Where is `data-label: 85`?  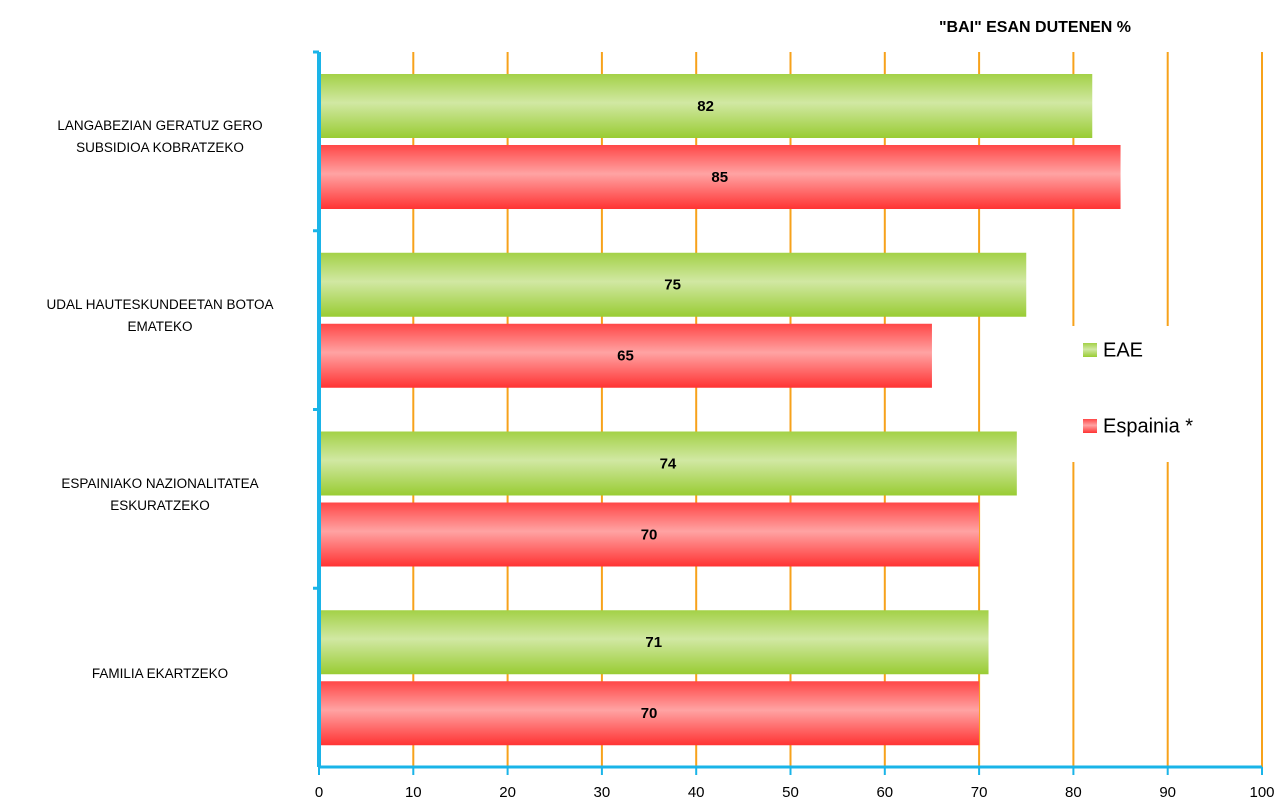 data-label: 85 is located at coordinates (719, 177).